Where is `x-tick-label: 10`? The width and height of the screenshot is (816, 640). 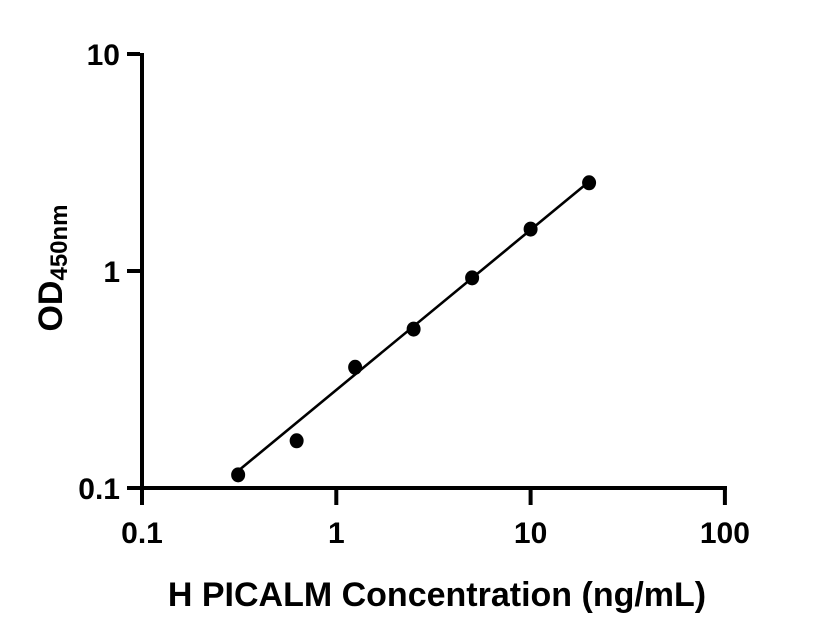
x-tick-label: 10 is located at coordinates (530, 533).